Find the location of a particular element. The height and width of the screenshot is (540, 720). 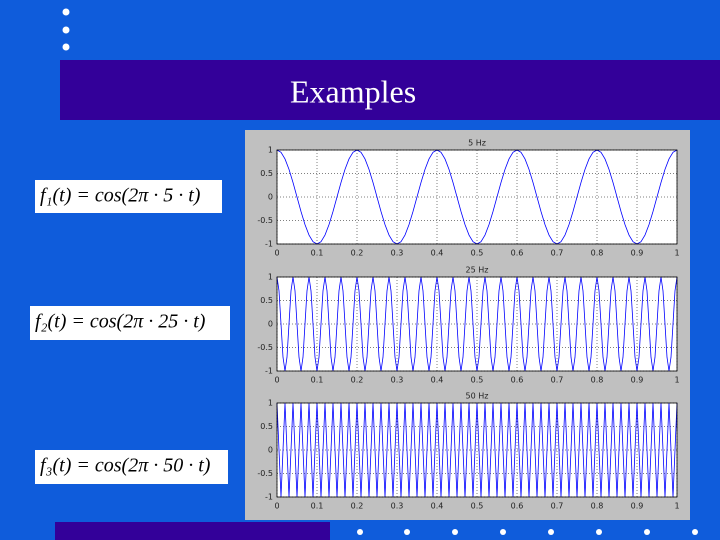

equation: f₂(t) = cos(2π · 25 · t) is located at coordinates (120, 322).